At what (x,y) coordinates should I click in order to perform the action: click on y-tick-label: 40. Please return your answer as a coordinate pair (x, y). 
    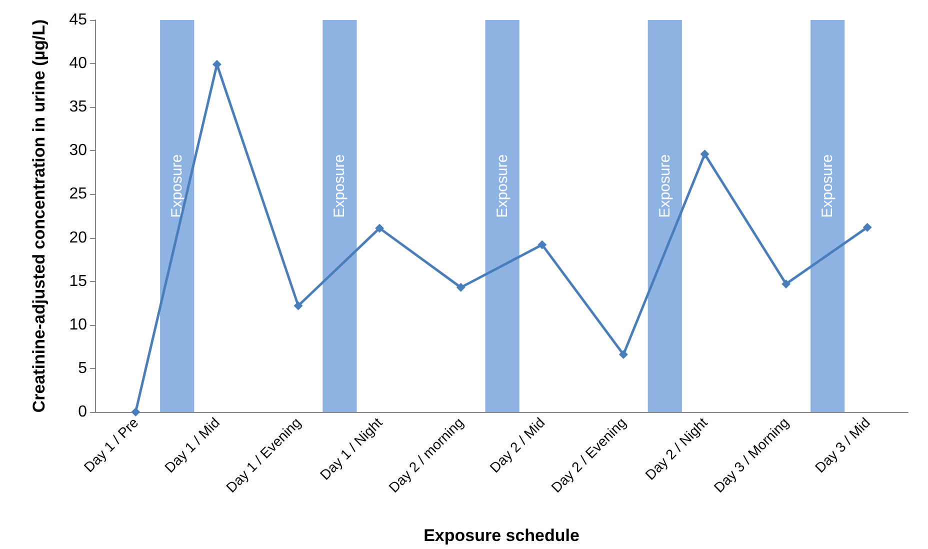
    Looking at the image, I should click on (78, 63).